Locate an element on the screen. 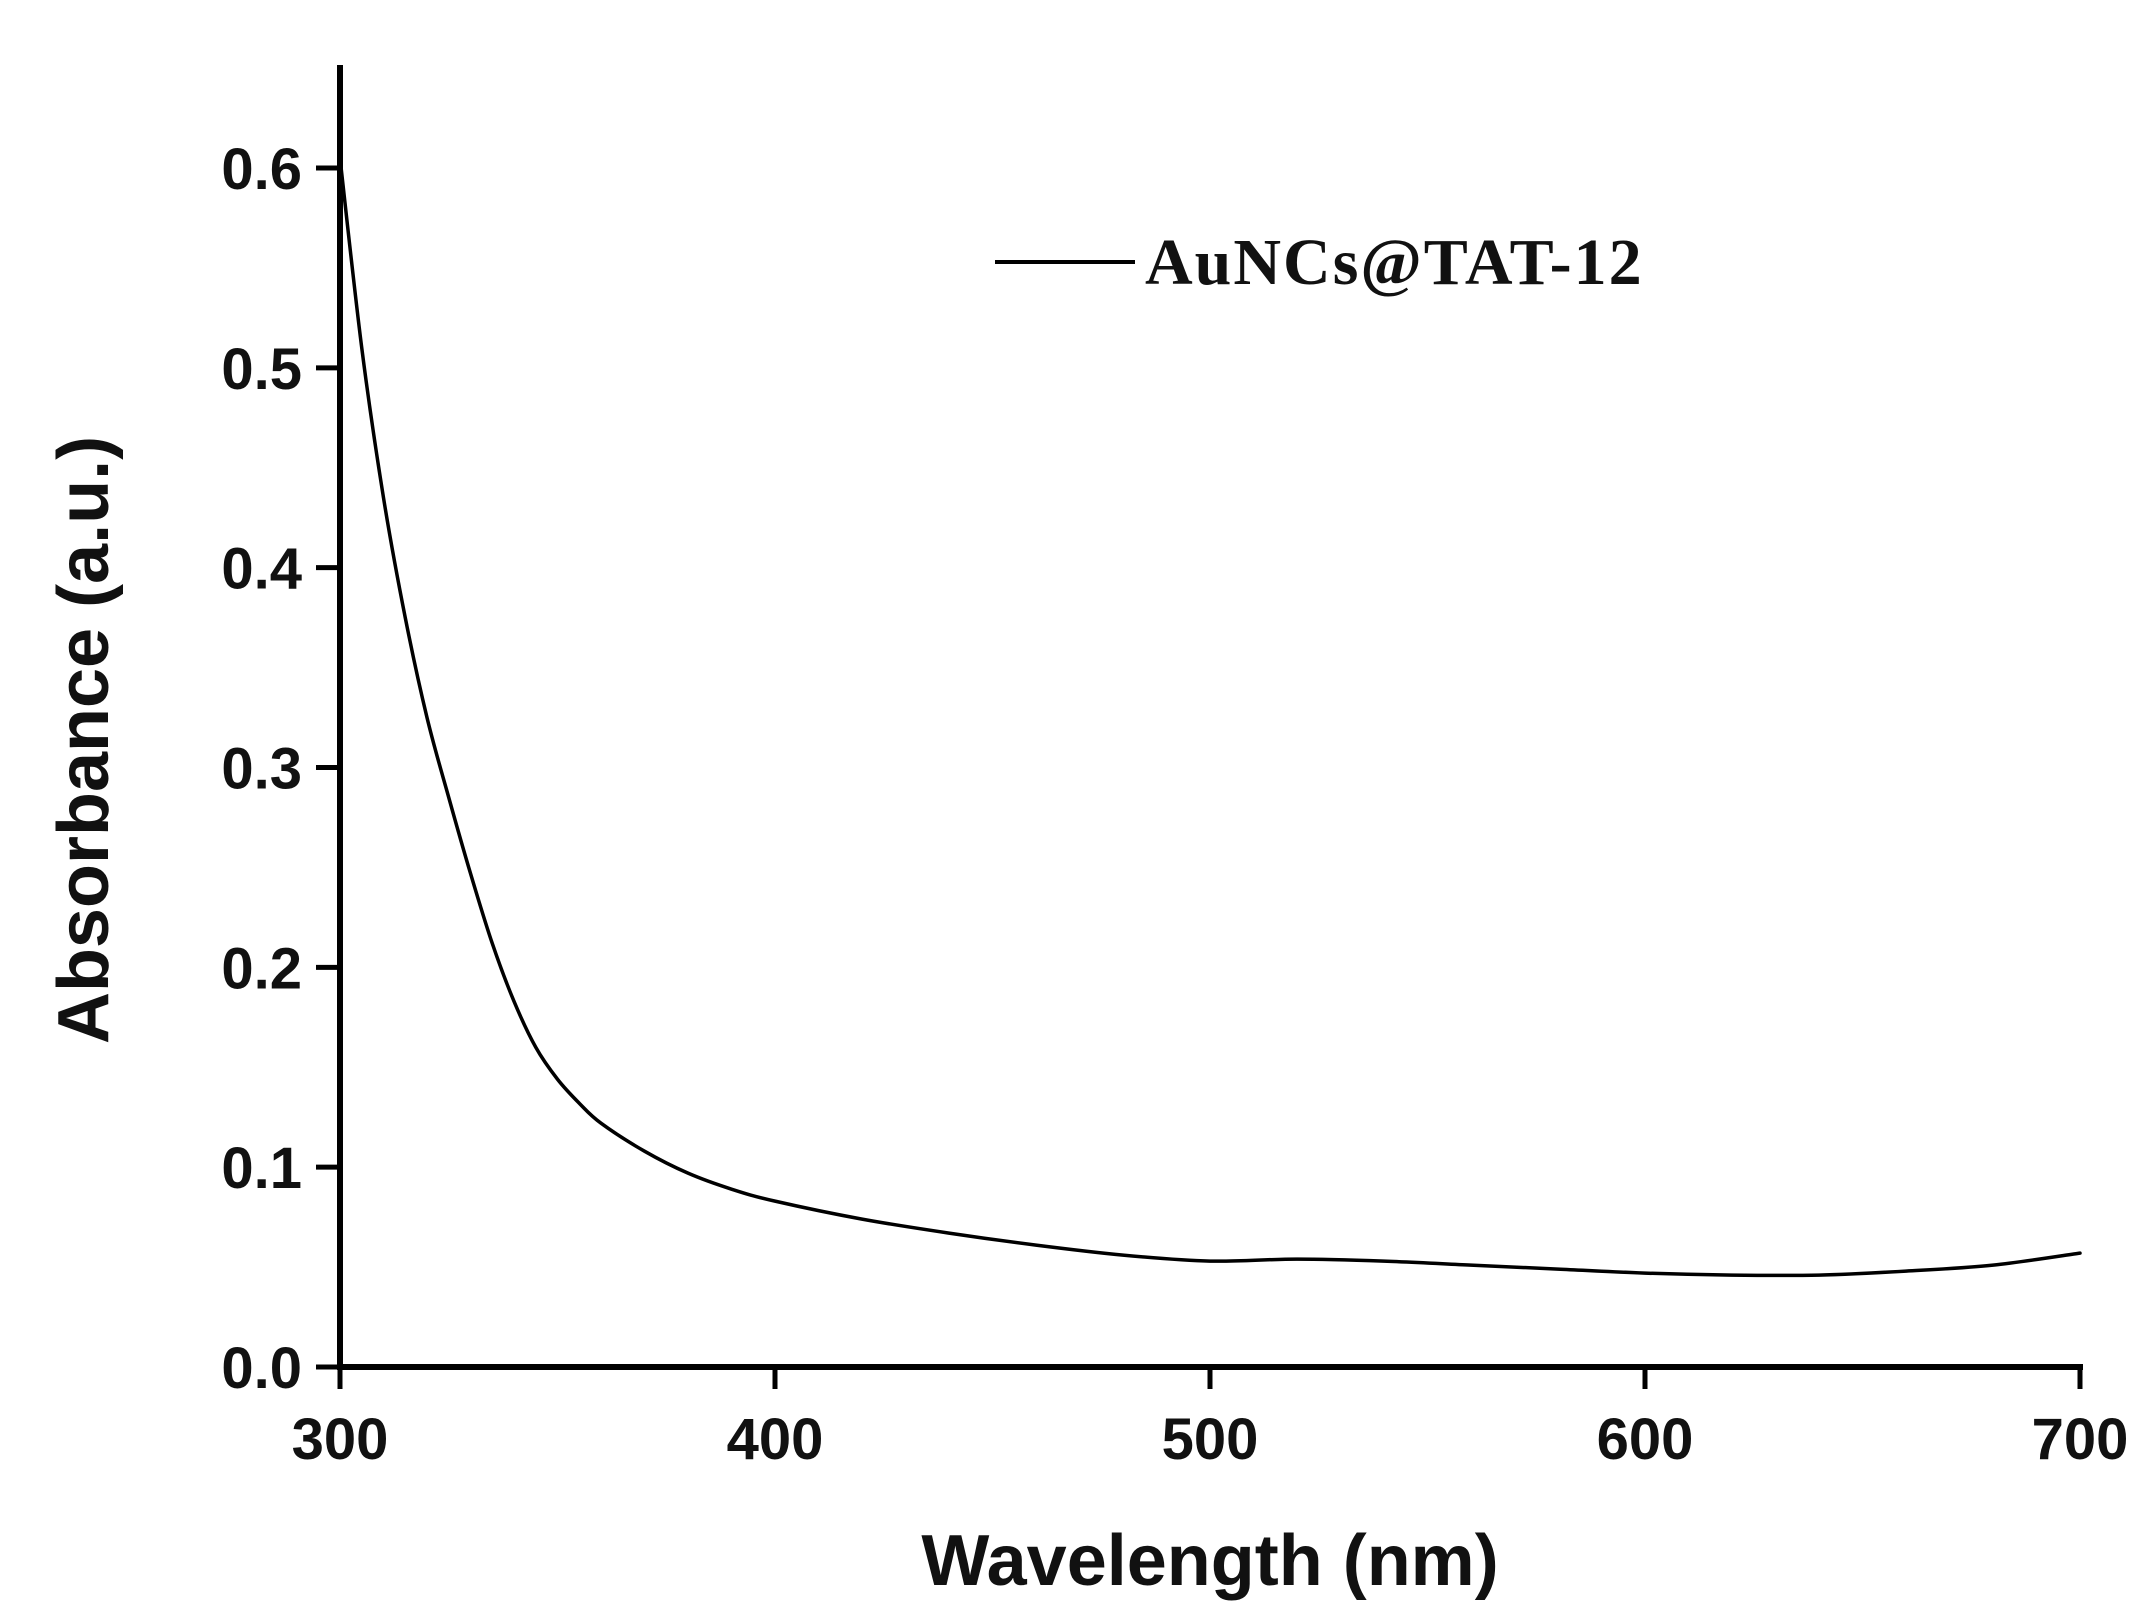 The height and width of the screenshot is (1617, 2156). y-tick-label: 0.6 is located at coordinates (261, 169).